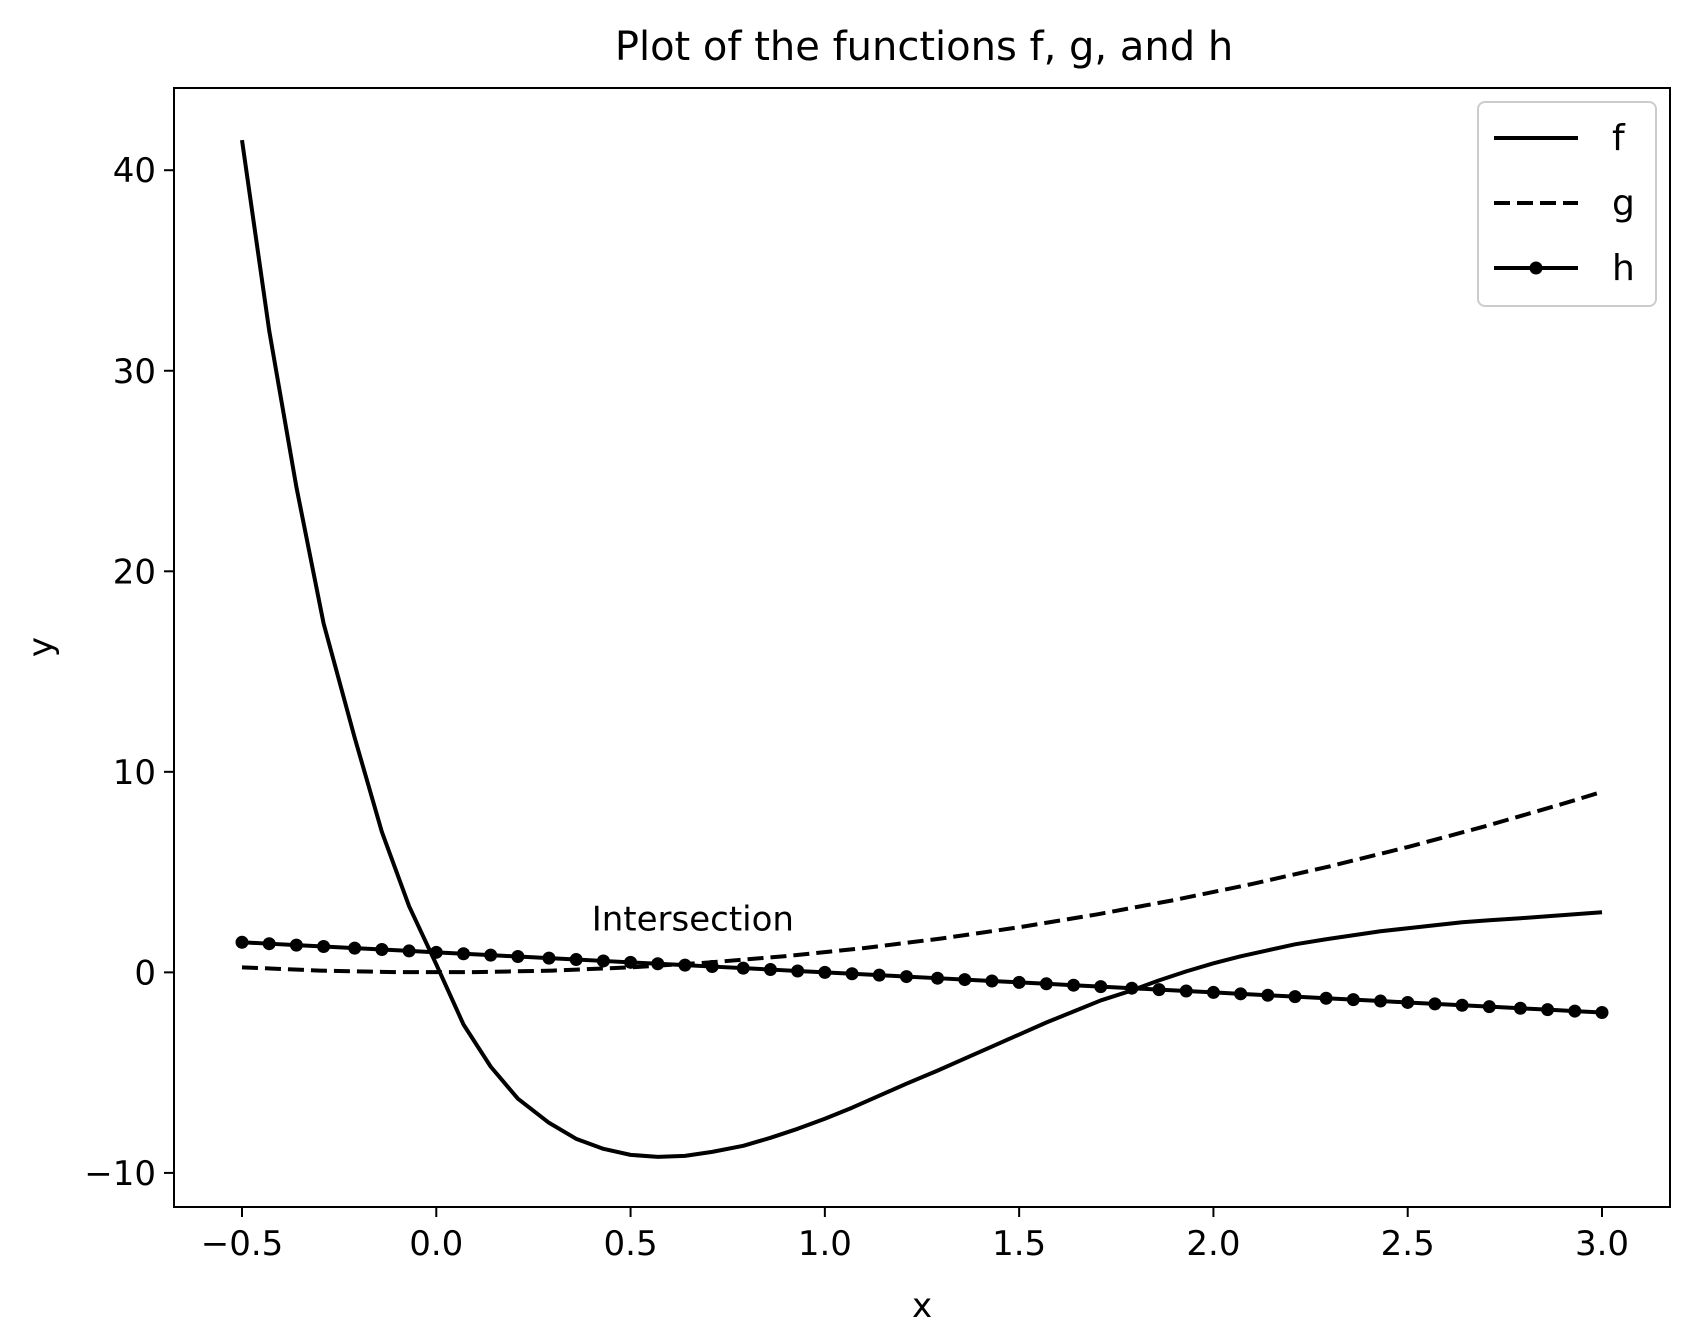 The width and height of the screenshot is (1691, 1331). I want to click on legend-label-h: h, so click(1623, 268).